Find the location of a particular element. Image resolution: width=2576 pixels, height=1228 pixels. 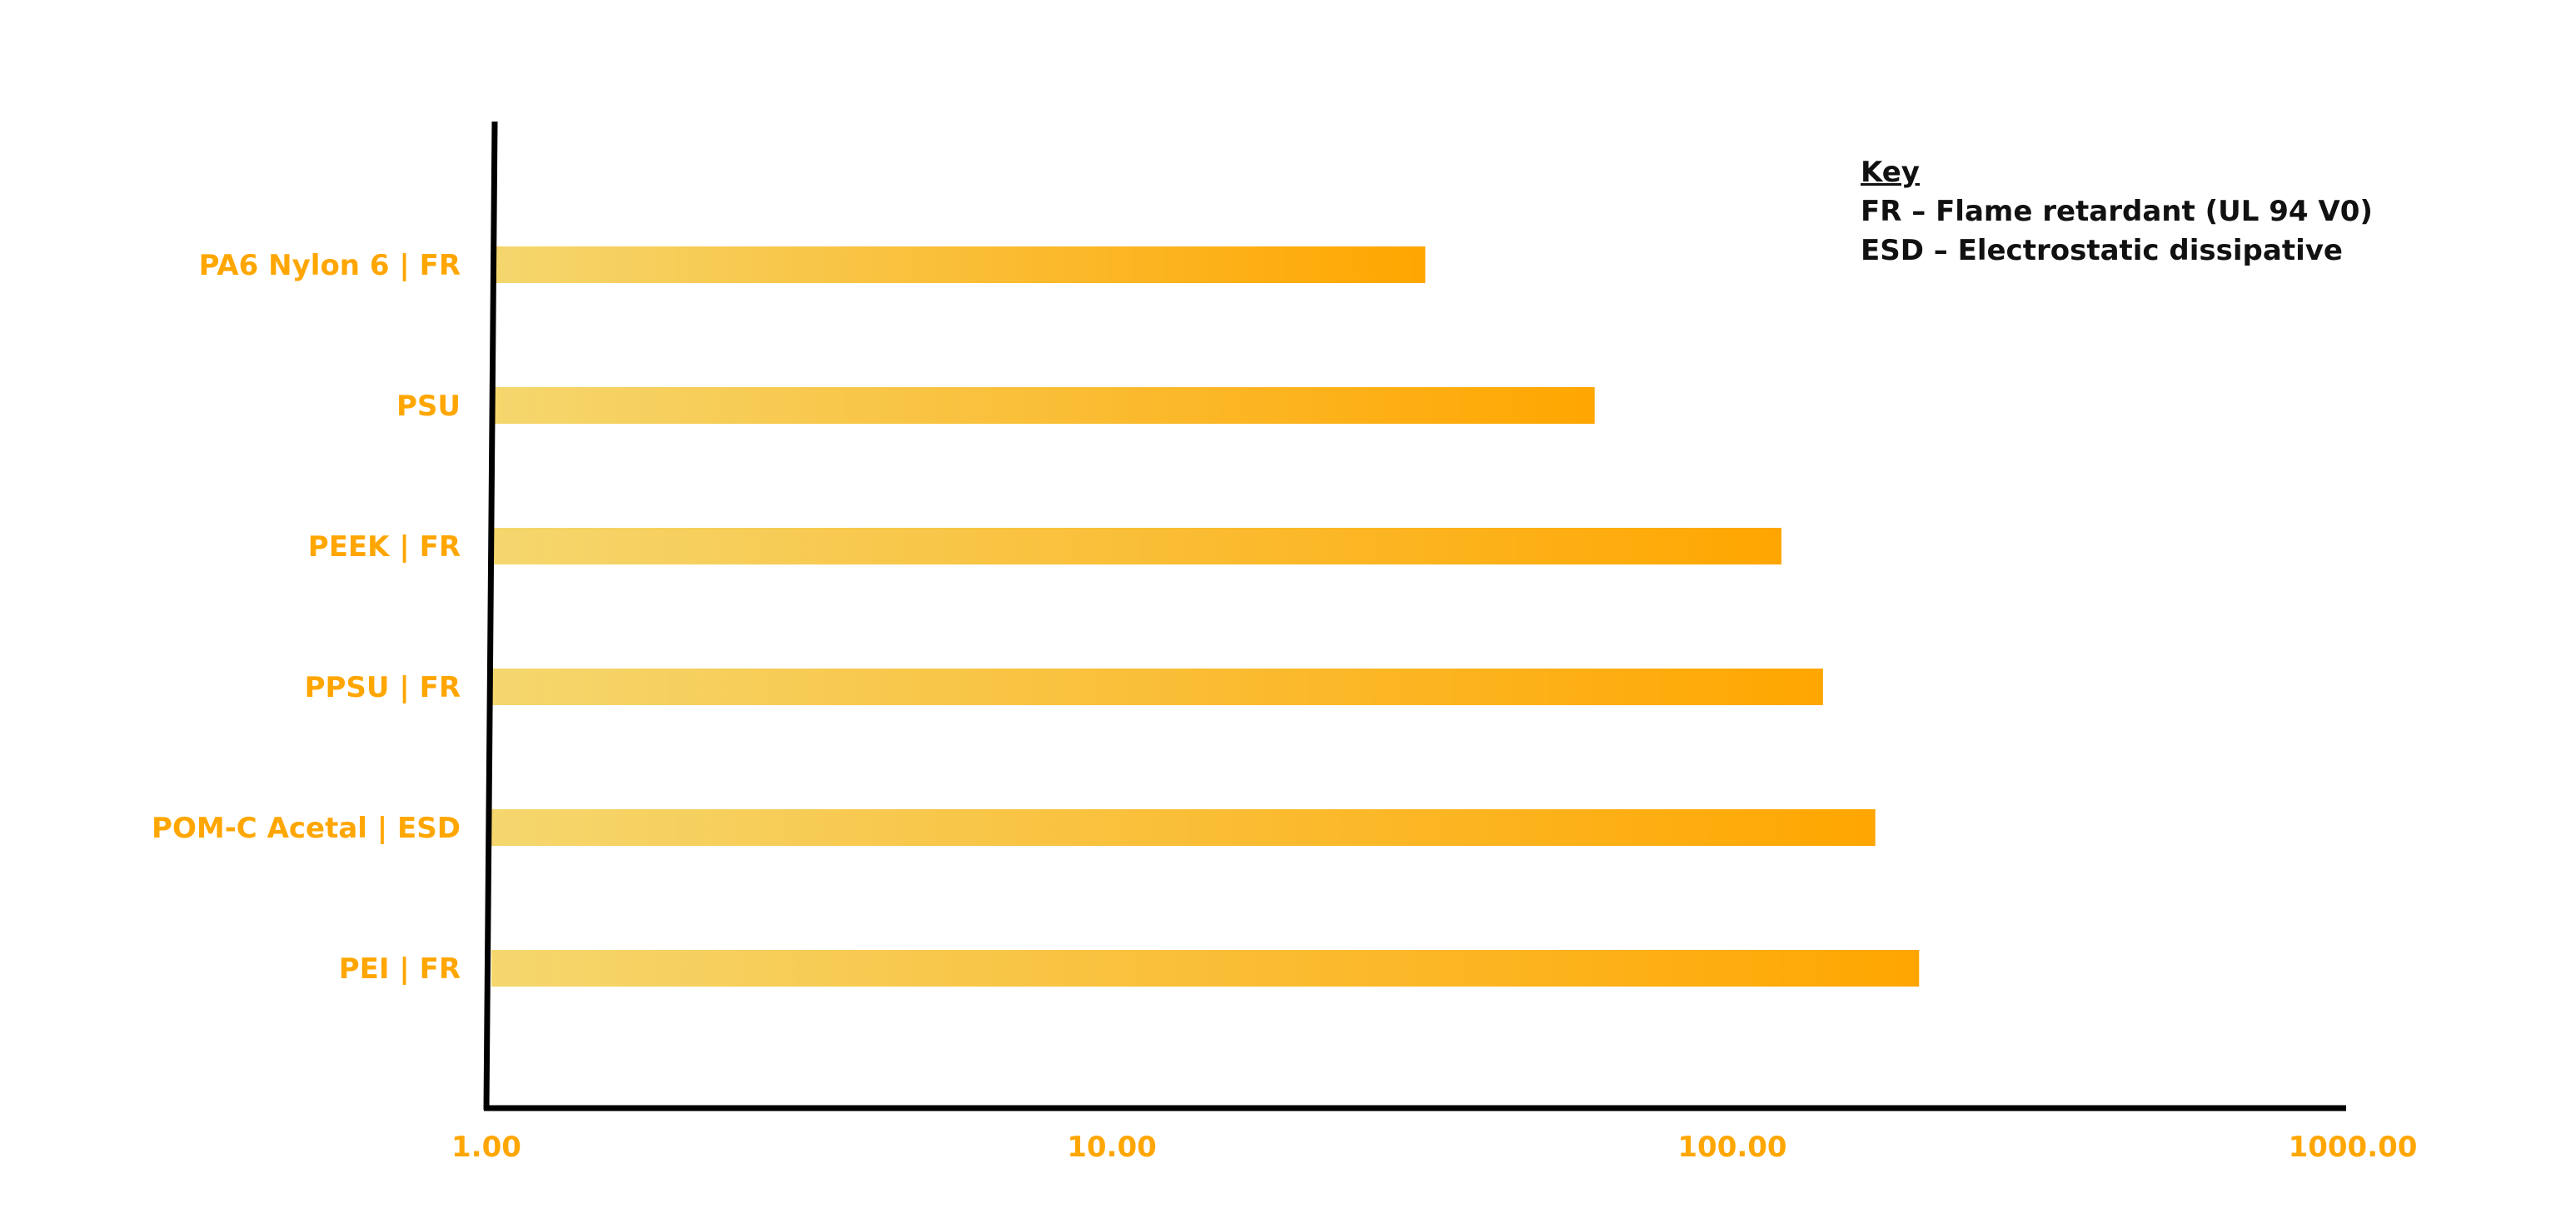

key-item-fr: FR – Flame retardant (UL 94 V0) is located at coordinates (2117, 211).